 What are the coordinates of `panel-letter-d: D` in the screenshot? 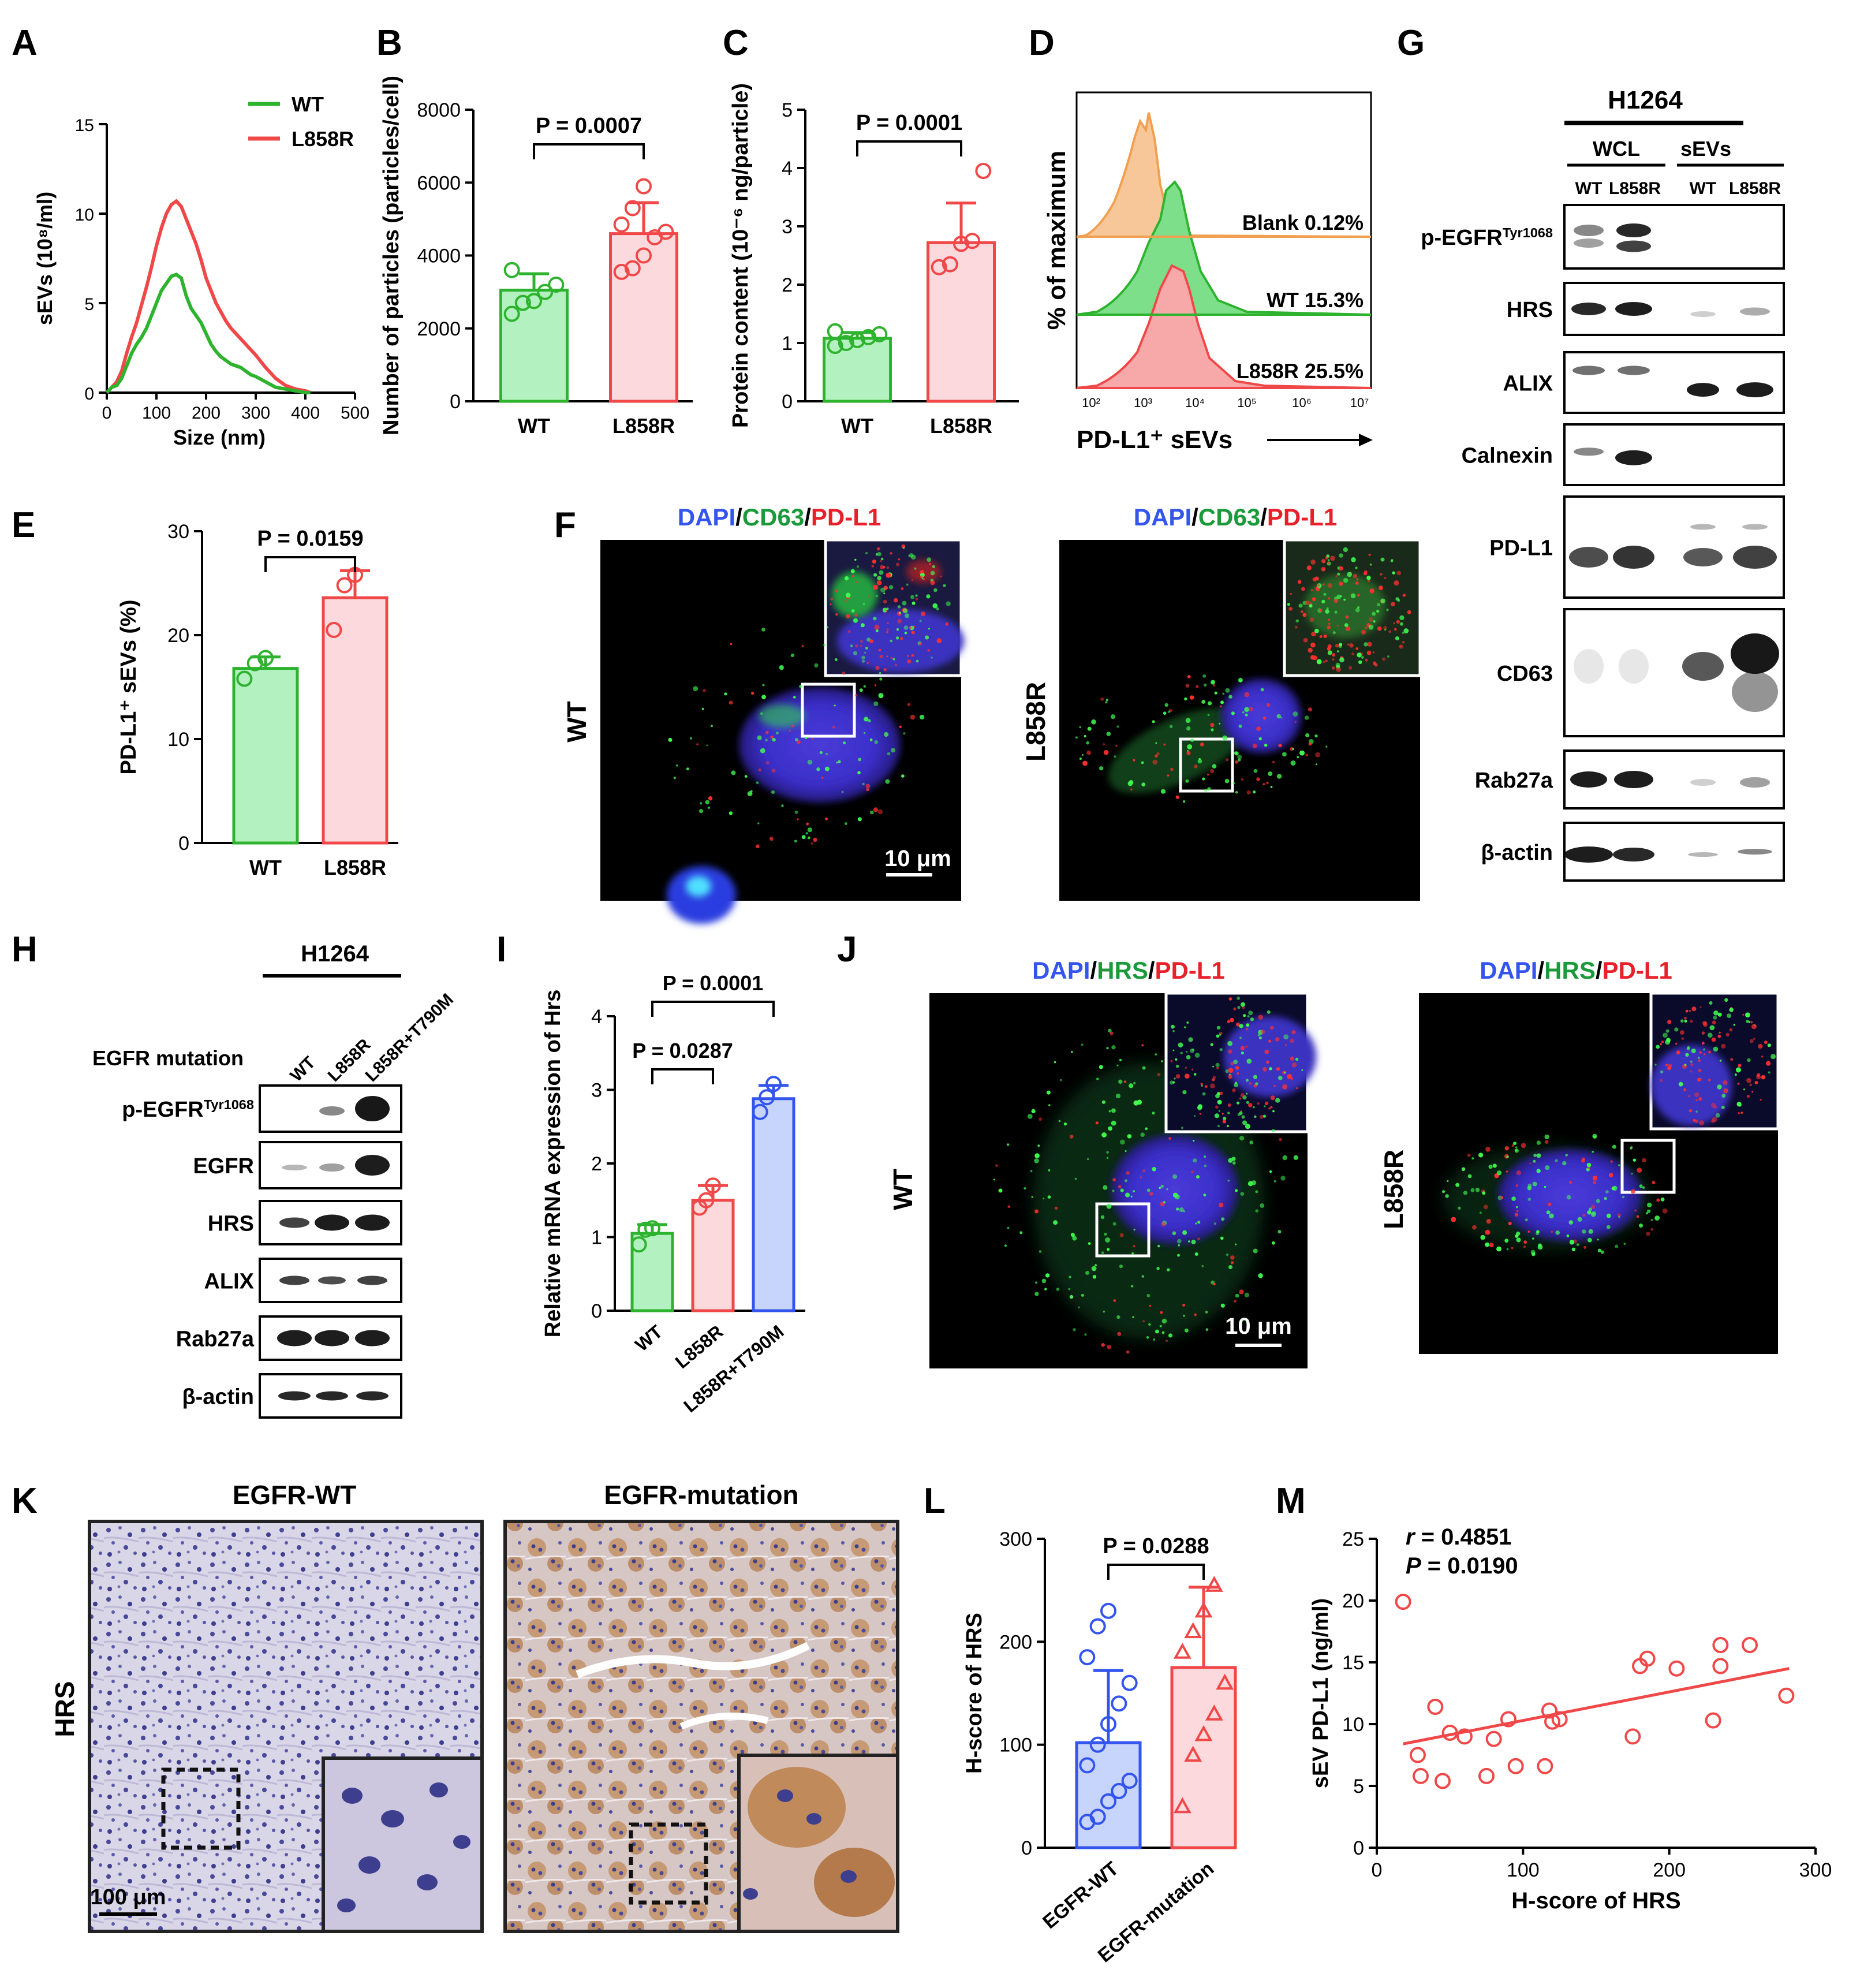 It's located at (1042, 43).